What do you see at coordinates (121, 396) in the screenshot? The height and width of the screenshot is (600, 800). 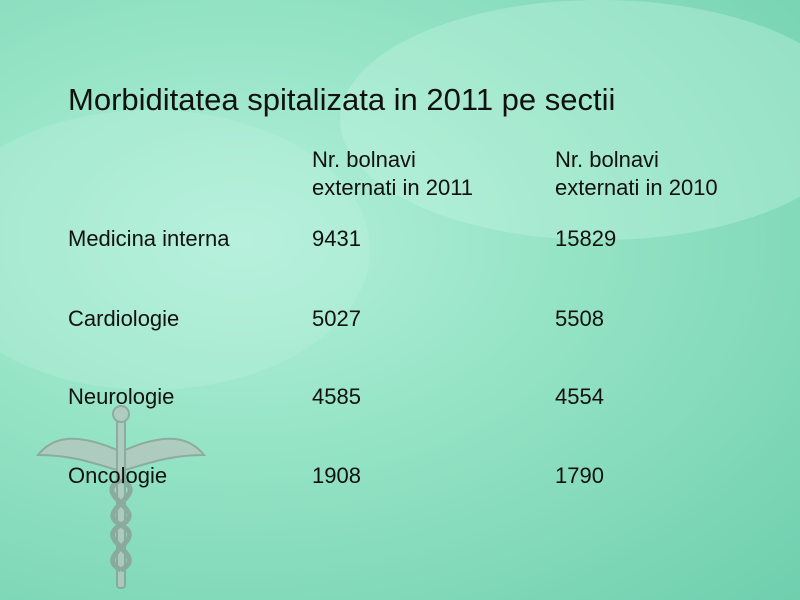 I see `row-label: Neurologie` at bounding box center [121, 396].